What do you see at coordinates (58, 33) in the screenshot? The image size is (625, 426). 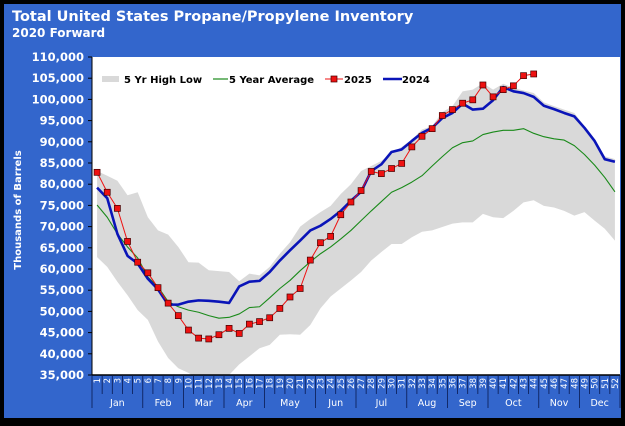 I see `chart-subtitle: 2020 Forward` at bounding box center [58, 33].